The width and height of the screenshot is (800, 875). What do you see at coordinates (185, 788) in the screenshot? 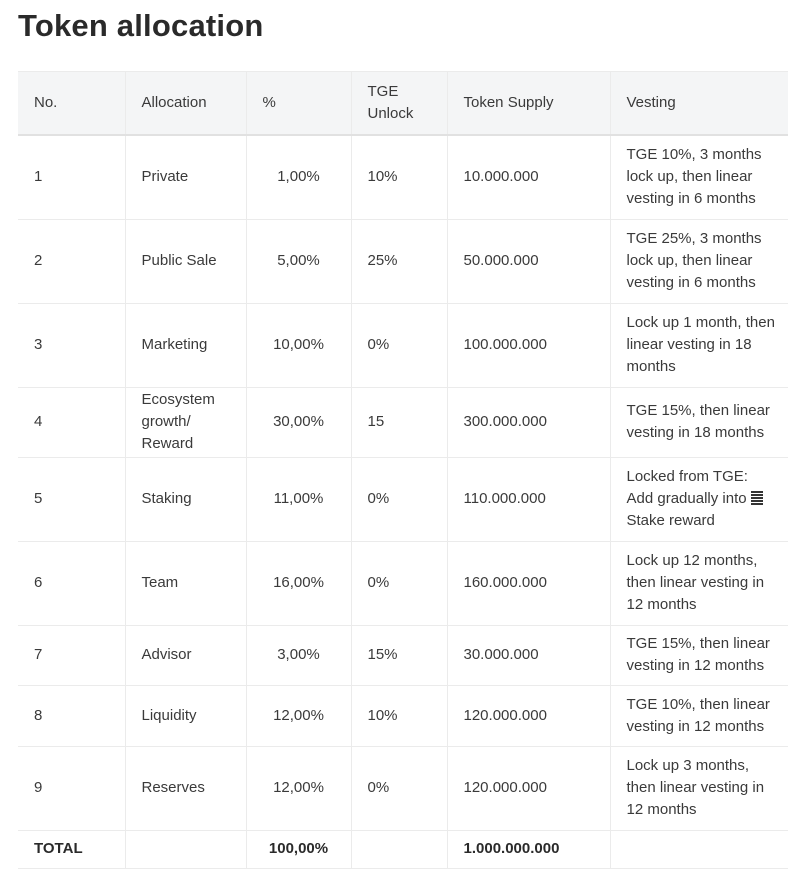
I see `cell-allocation: Reserves` at bounding box center [185, 788].